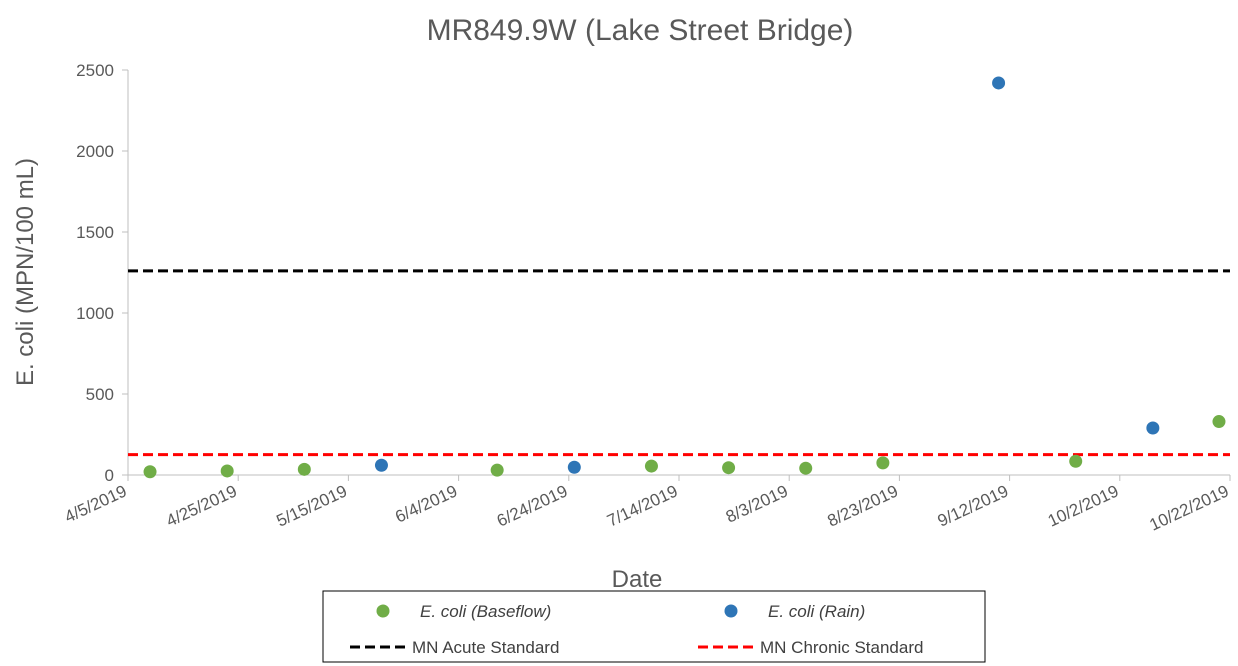  I want to click on legend-label: E. coli (Baseflow), so click(485, 611).